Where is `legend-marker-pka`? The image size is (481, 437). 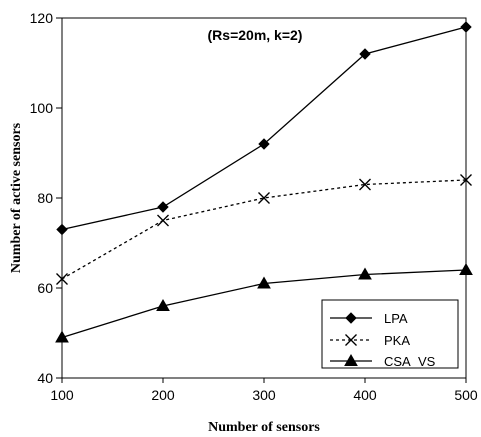 legend-marker-pka is located at coordinates (351, 340).